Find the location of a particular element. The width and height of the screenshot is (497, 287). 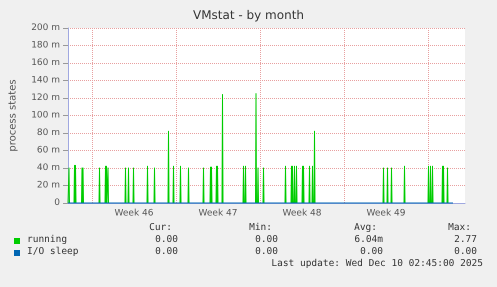

x-tick-label: Week 48 is located at coordinates (302, 213).